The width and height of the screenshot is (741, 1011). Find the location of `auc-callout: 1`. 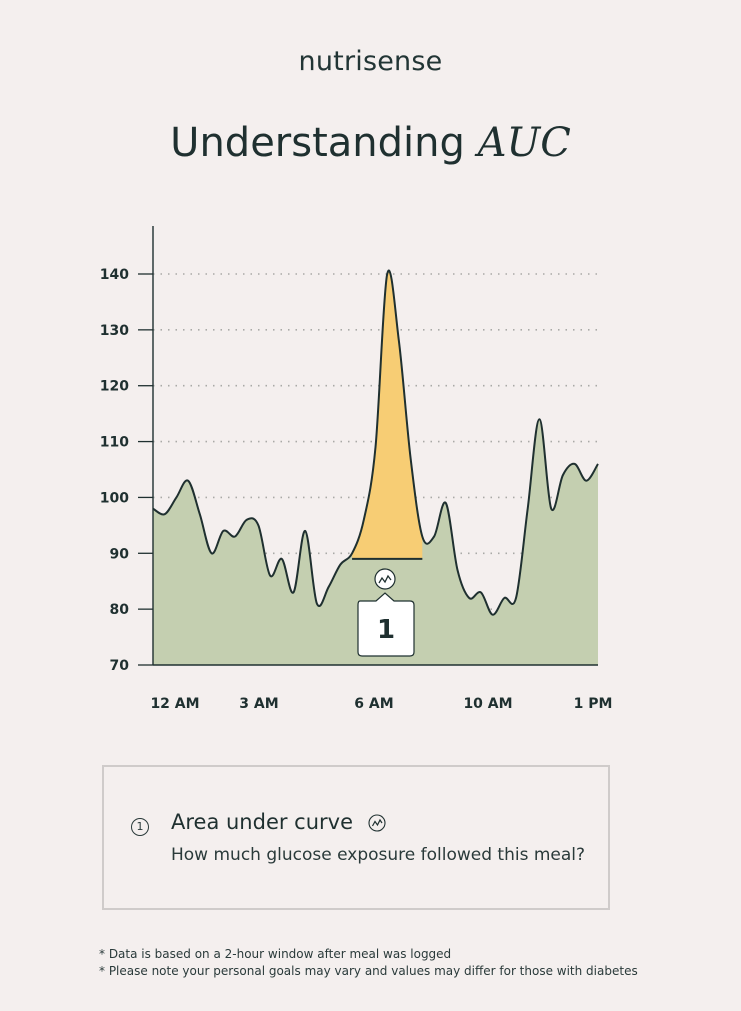

auc-callout: 1 is located at coordinates (386, 624).